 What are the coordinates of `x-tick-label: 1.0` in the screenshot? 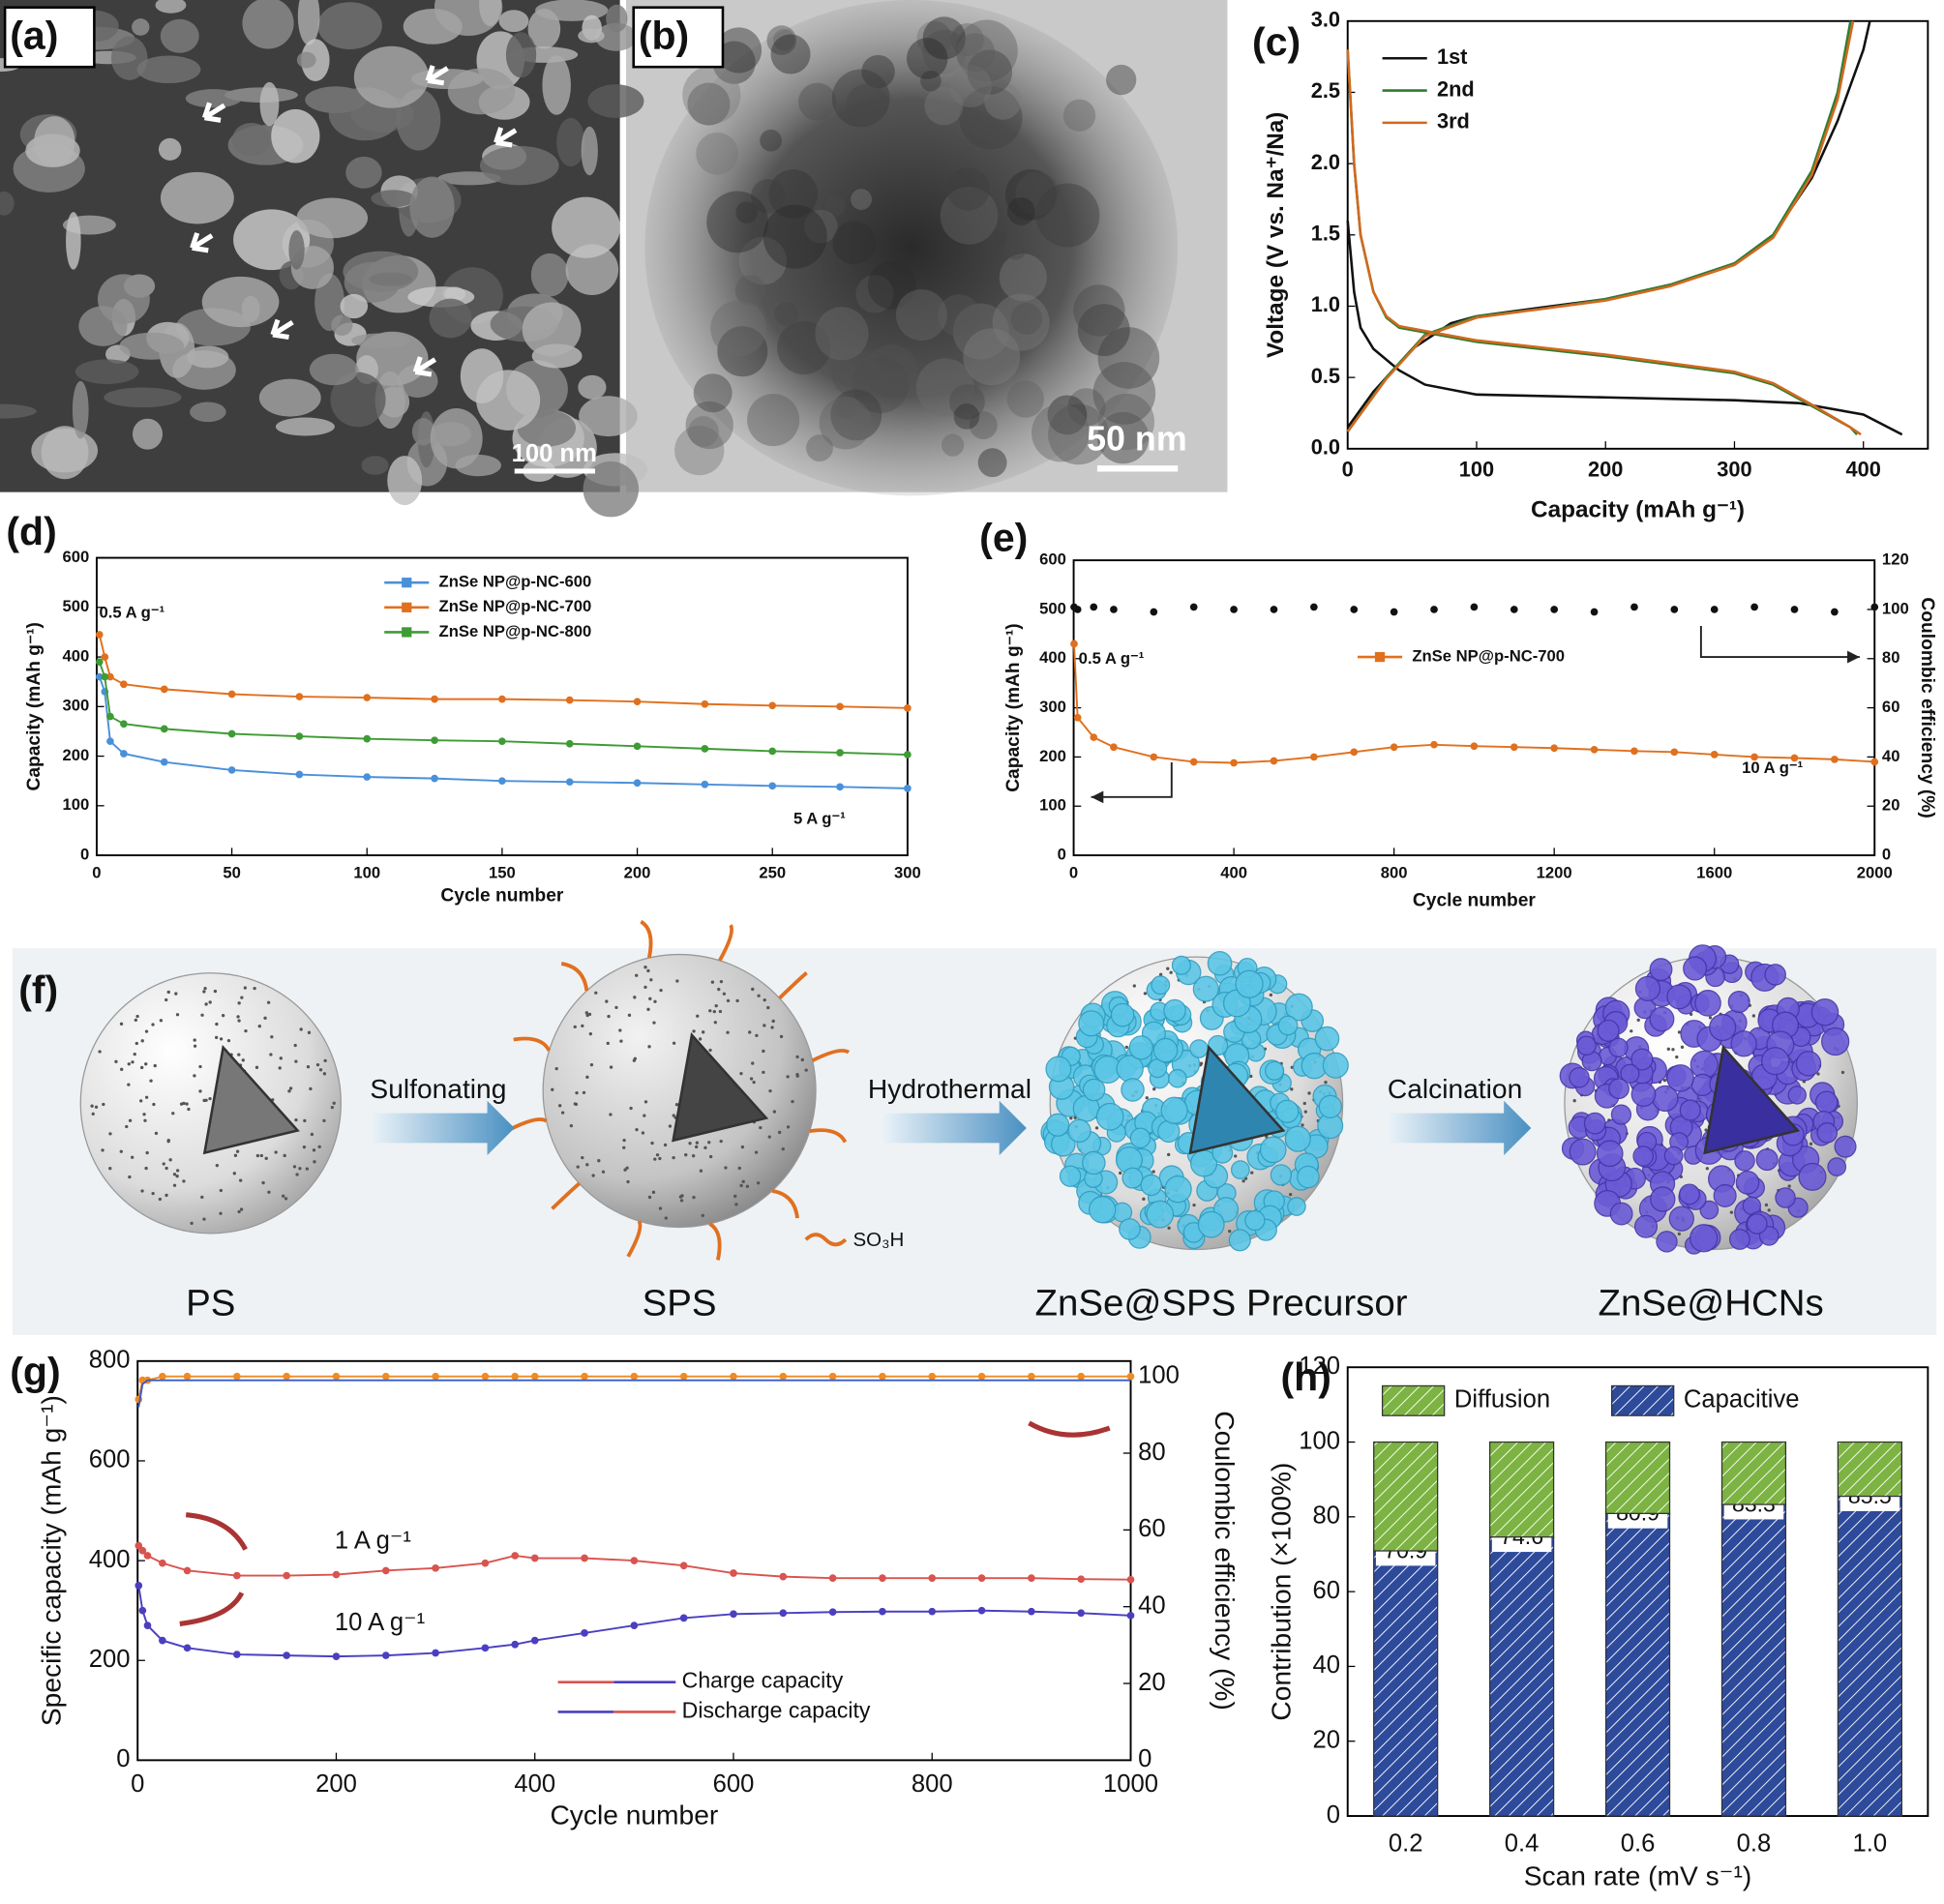 It's located at (1870, 1844).